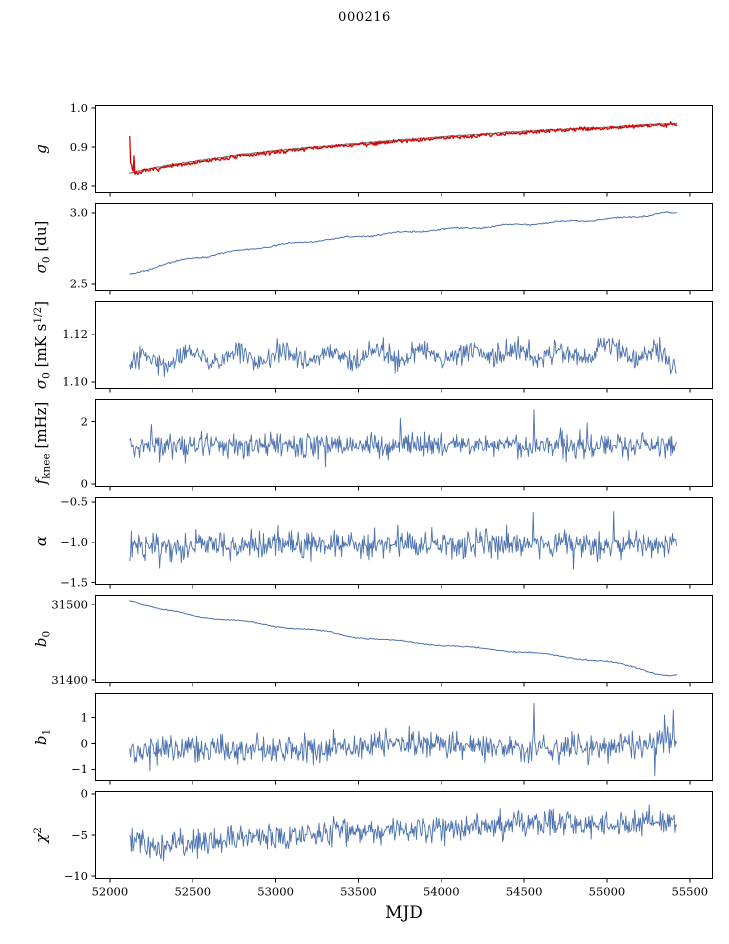  Describe the element at coordinates (79, 108) in the screenshot. I see `y-tick-label: 1.0` at that location.